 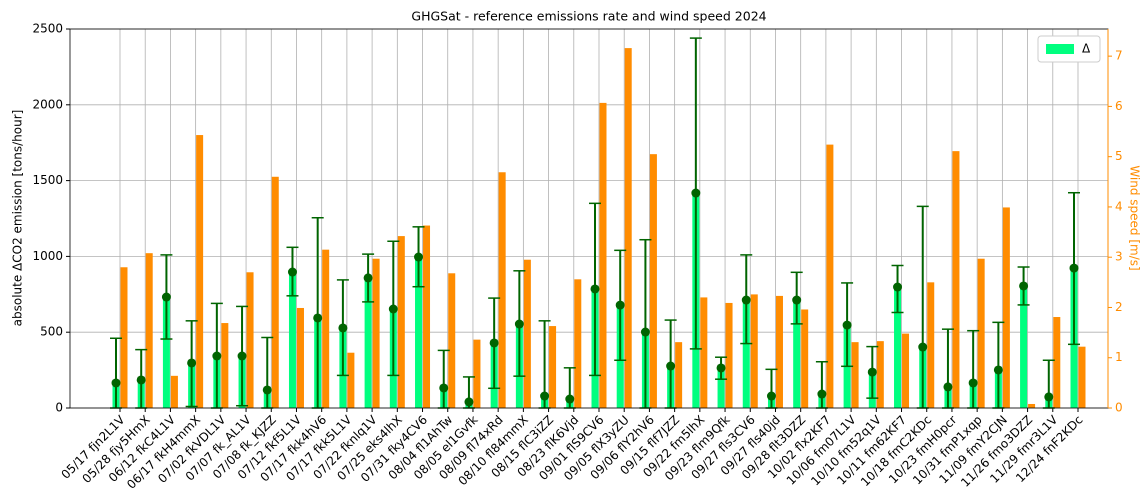 What do you see at coordinates (1135, 217) in the screenshot?
I see `y2-axis-label: Wind speed [m/s]` at bounding box center [1135, 217].